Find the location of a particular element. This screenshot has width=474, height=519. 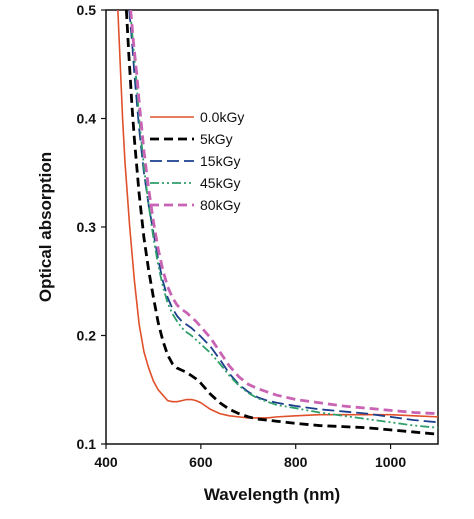

x-tick-label: 800 is located at coordinates (296, 462).